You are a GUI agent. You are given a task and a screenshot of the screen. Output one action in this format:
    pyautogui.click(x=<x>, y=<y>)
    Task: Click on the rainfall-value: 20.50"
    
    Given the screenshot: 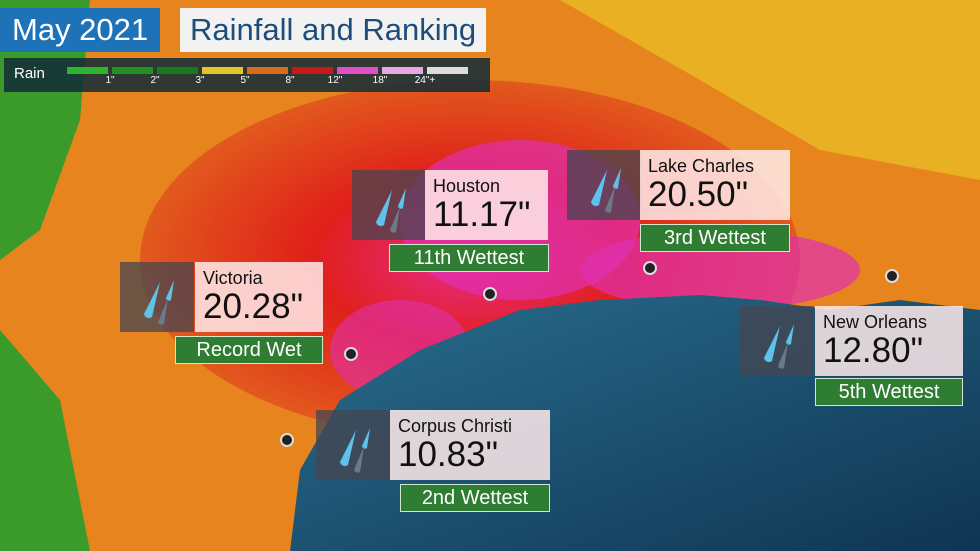 What is the action you would take?
    pyautogui.click(x=698, y=194)
    